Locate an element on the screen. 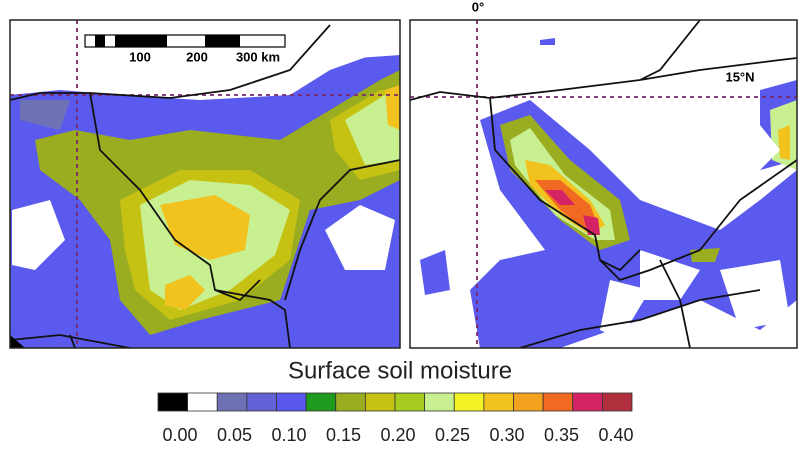 The height and width of the screenshot is (449, 800). colorbar-tick-label: 0.35 is located at coordinates (561, 435).